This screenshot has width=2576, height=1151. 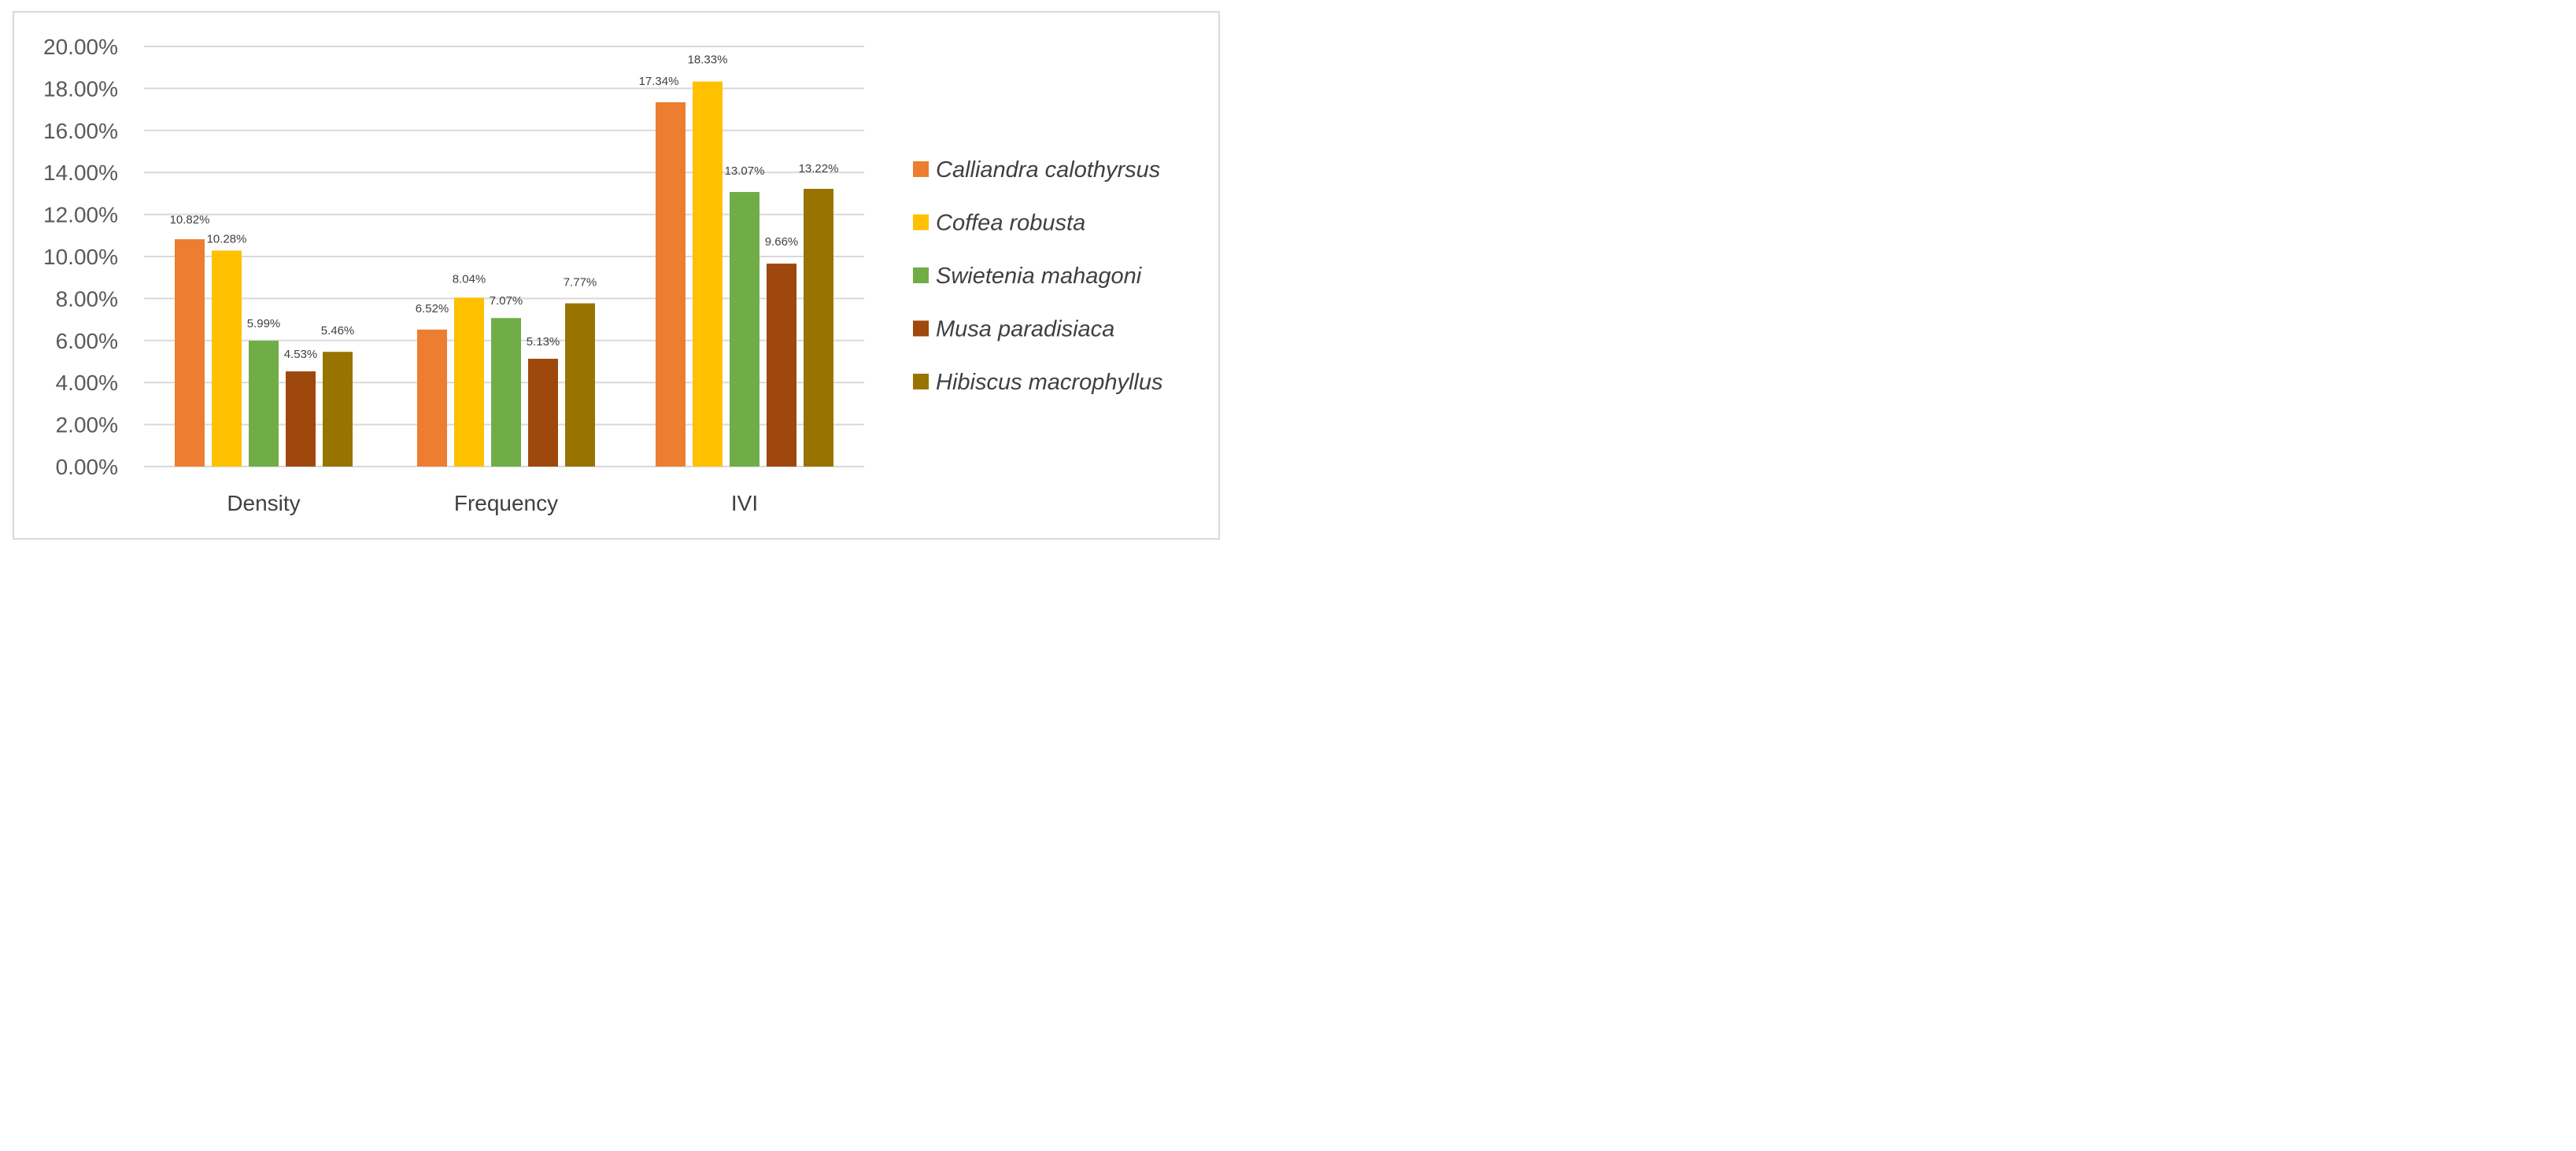 I want to click on x-tick-label: Frequency, so click(x=506, y=503).